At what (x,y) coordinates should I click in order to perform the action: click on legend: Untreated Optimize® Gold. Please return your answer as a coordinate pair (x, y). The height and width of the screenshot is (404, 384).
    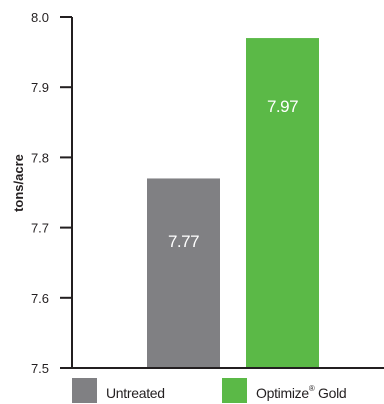
    Looking at the image, I should click on (209, 390).